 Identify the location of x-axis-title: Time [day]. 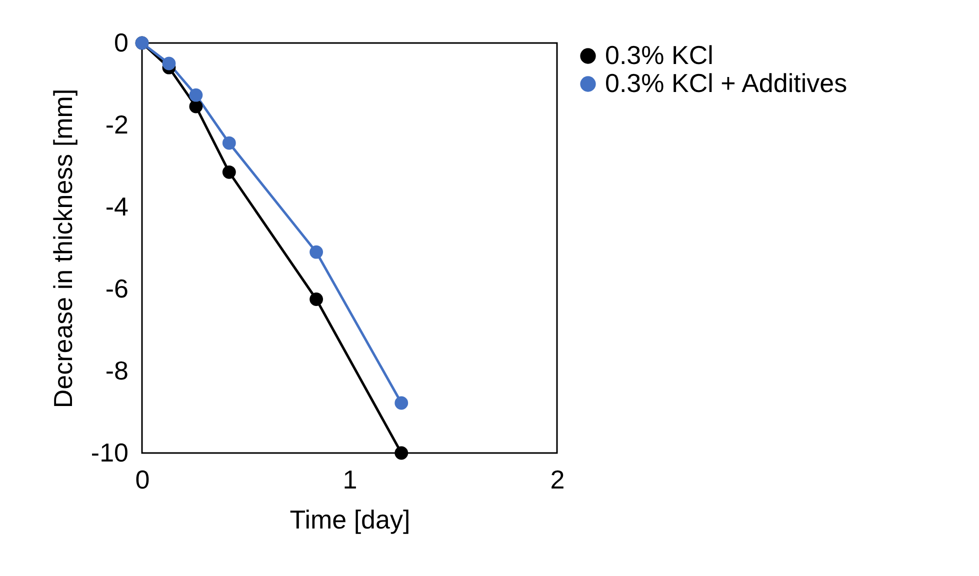
(350, 519).